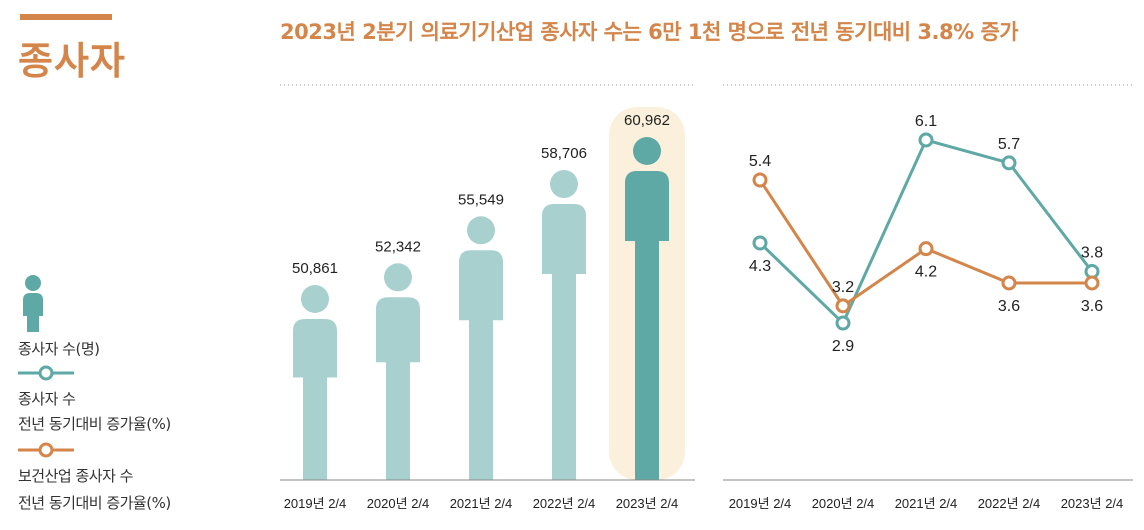 This screenshot has width=1144, height=530. I want to click on bar-value-label: 52,342, so click(398, 246).